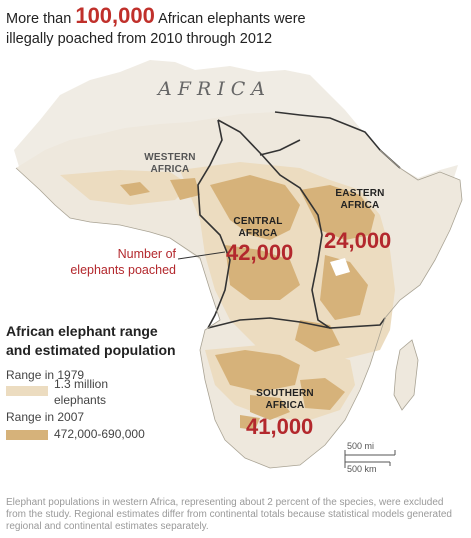 This screenshot has width=471, height=538. Describe the element at coordinates (230, 19) in the screenshot. I see `headline-suffix: African elephants were` at that location.